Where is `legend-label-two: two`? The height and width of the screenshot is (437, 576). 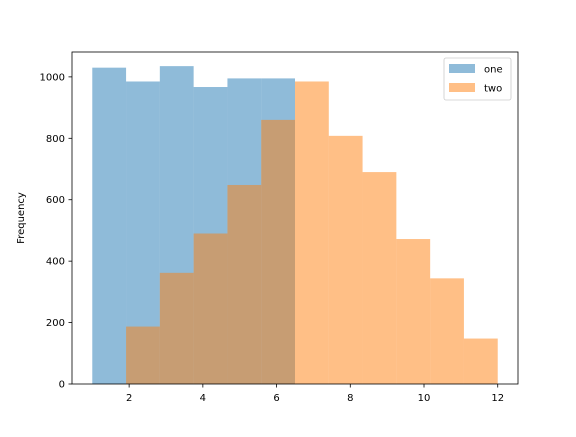 legend-label-two: two is located at coordinates (493, 89).